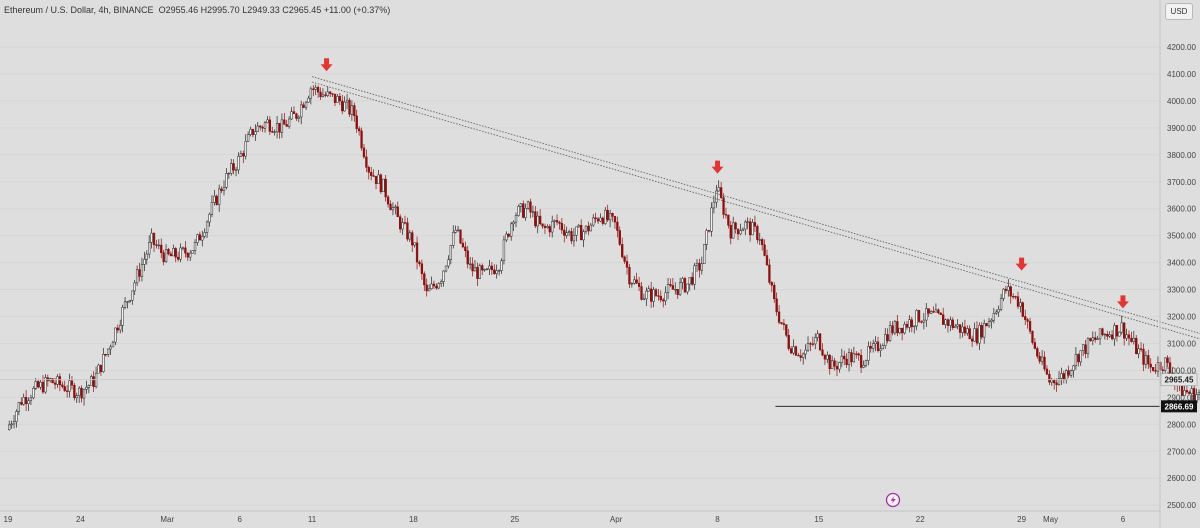 This screenshot has height=528, width=1200. What do you see at coordinates (8, 519) in the screenshot?
I see `x-tick-label: 19` at bounding box center [8, 519].